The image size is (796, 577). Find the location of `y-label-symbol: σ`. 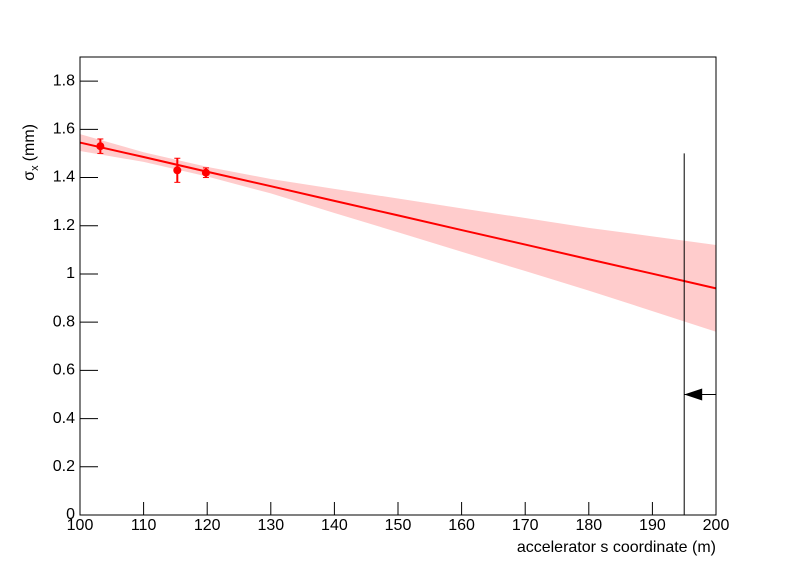

y-label-symbol: σ is located at coordinates (29, 176).